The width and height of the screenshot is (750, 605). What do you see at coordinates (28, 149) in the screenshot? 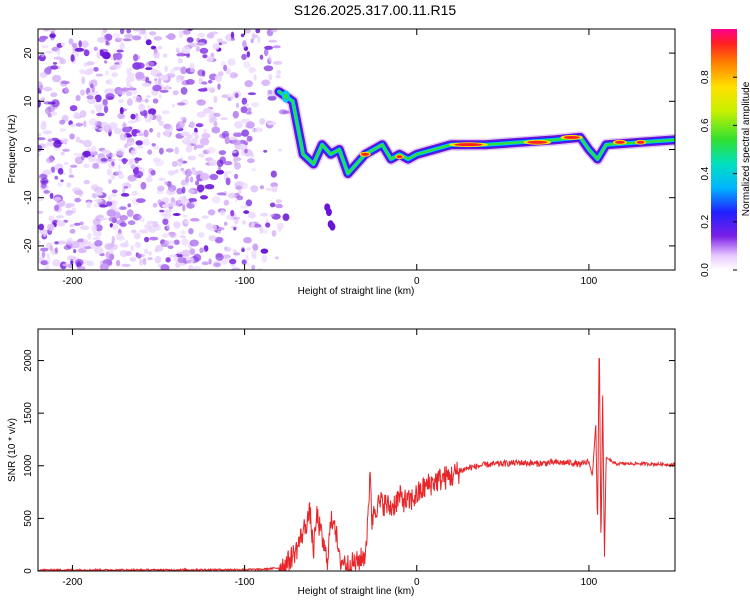
I see `y-tick-label: 0` at bounding box center [28, 149].